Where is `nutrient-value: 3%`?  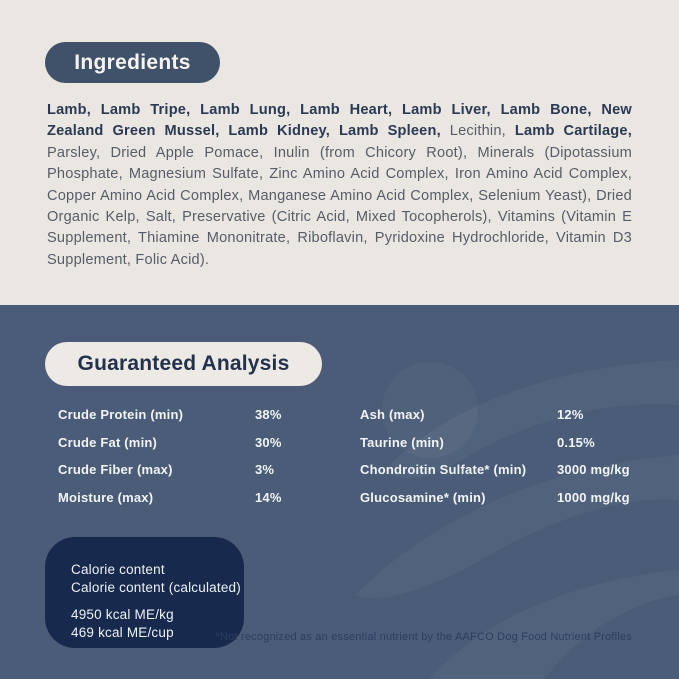 nutrient-value: 3% is located at coordinates (265, 470).